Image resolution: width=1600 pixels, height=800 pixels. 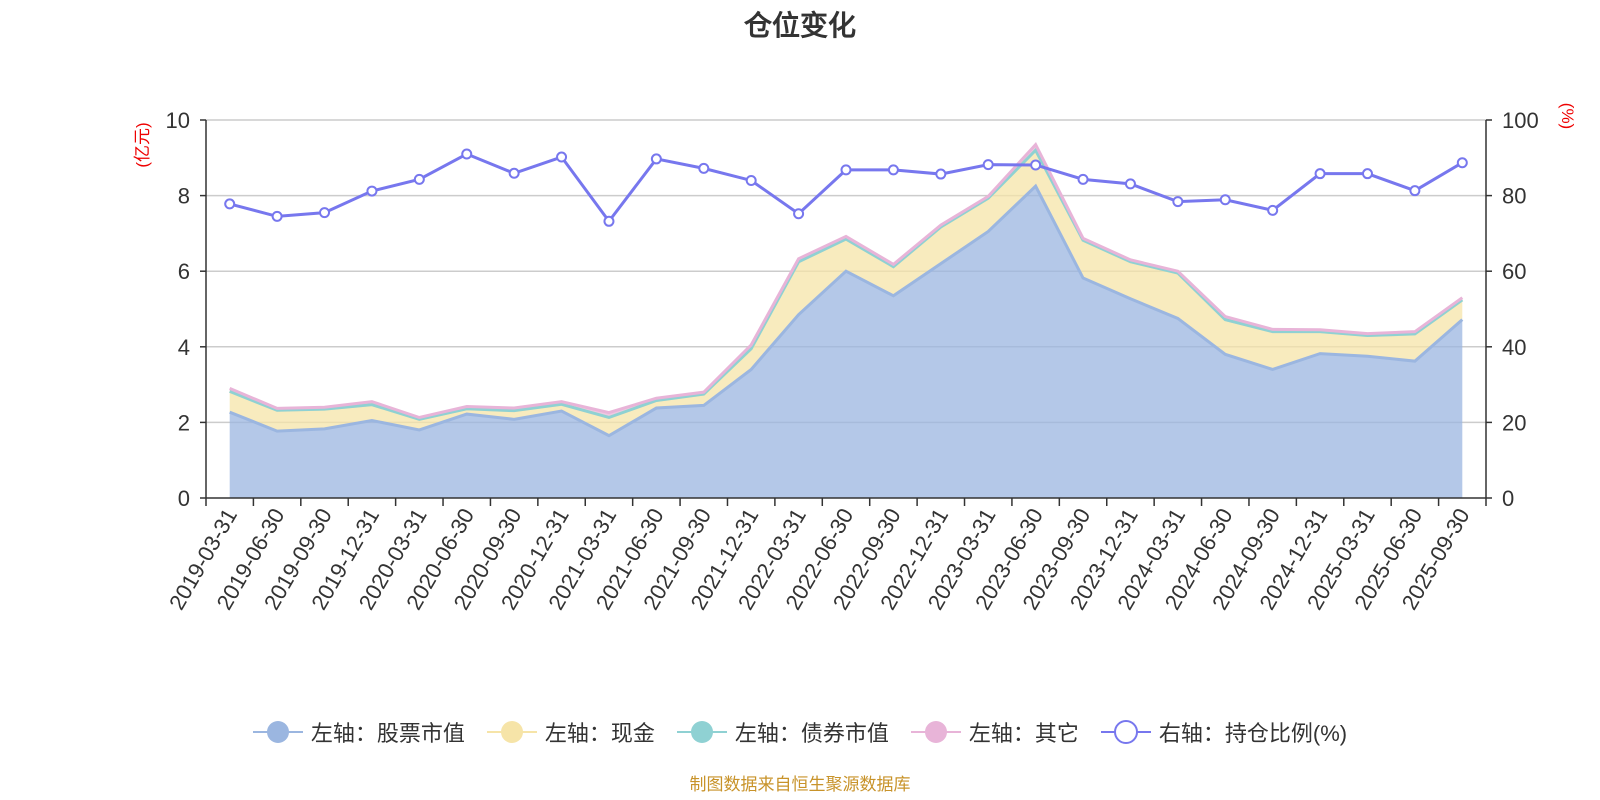 What do you see at coordinates (800, 784) in the screenshot?
I see `data-source-note: 制图数据来自恒生聚源数据库` at bounding box center [800, 784].